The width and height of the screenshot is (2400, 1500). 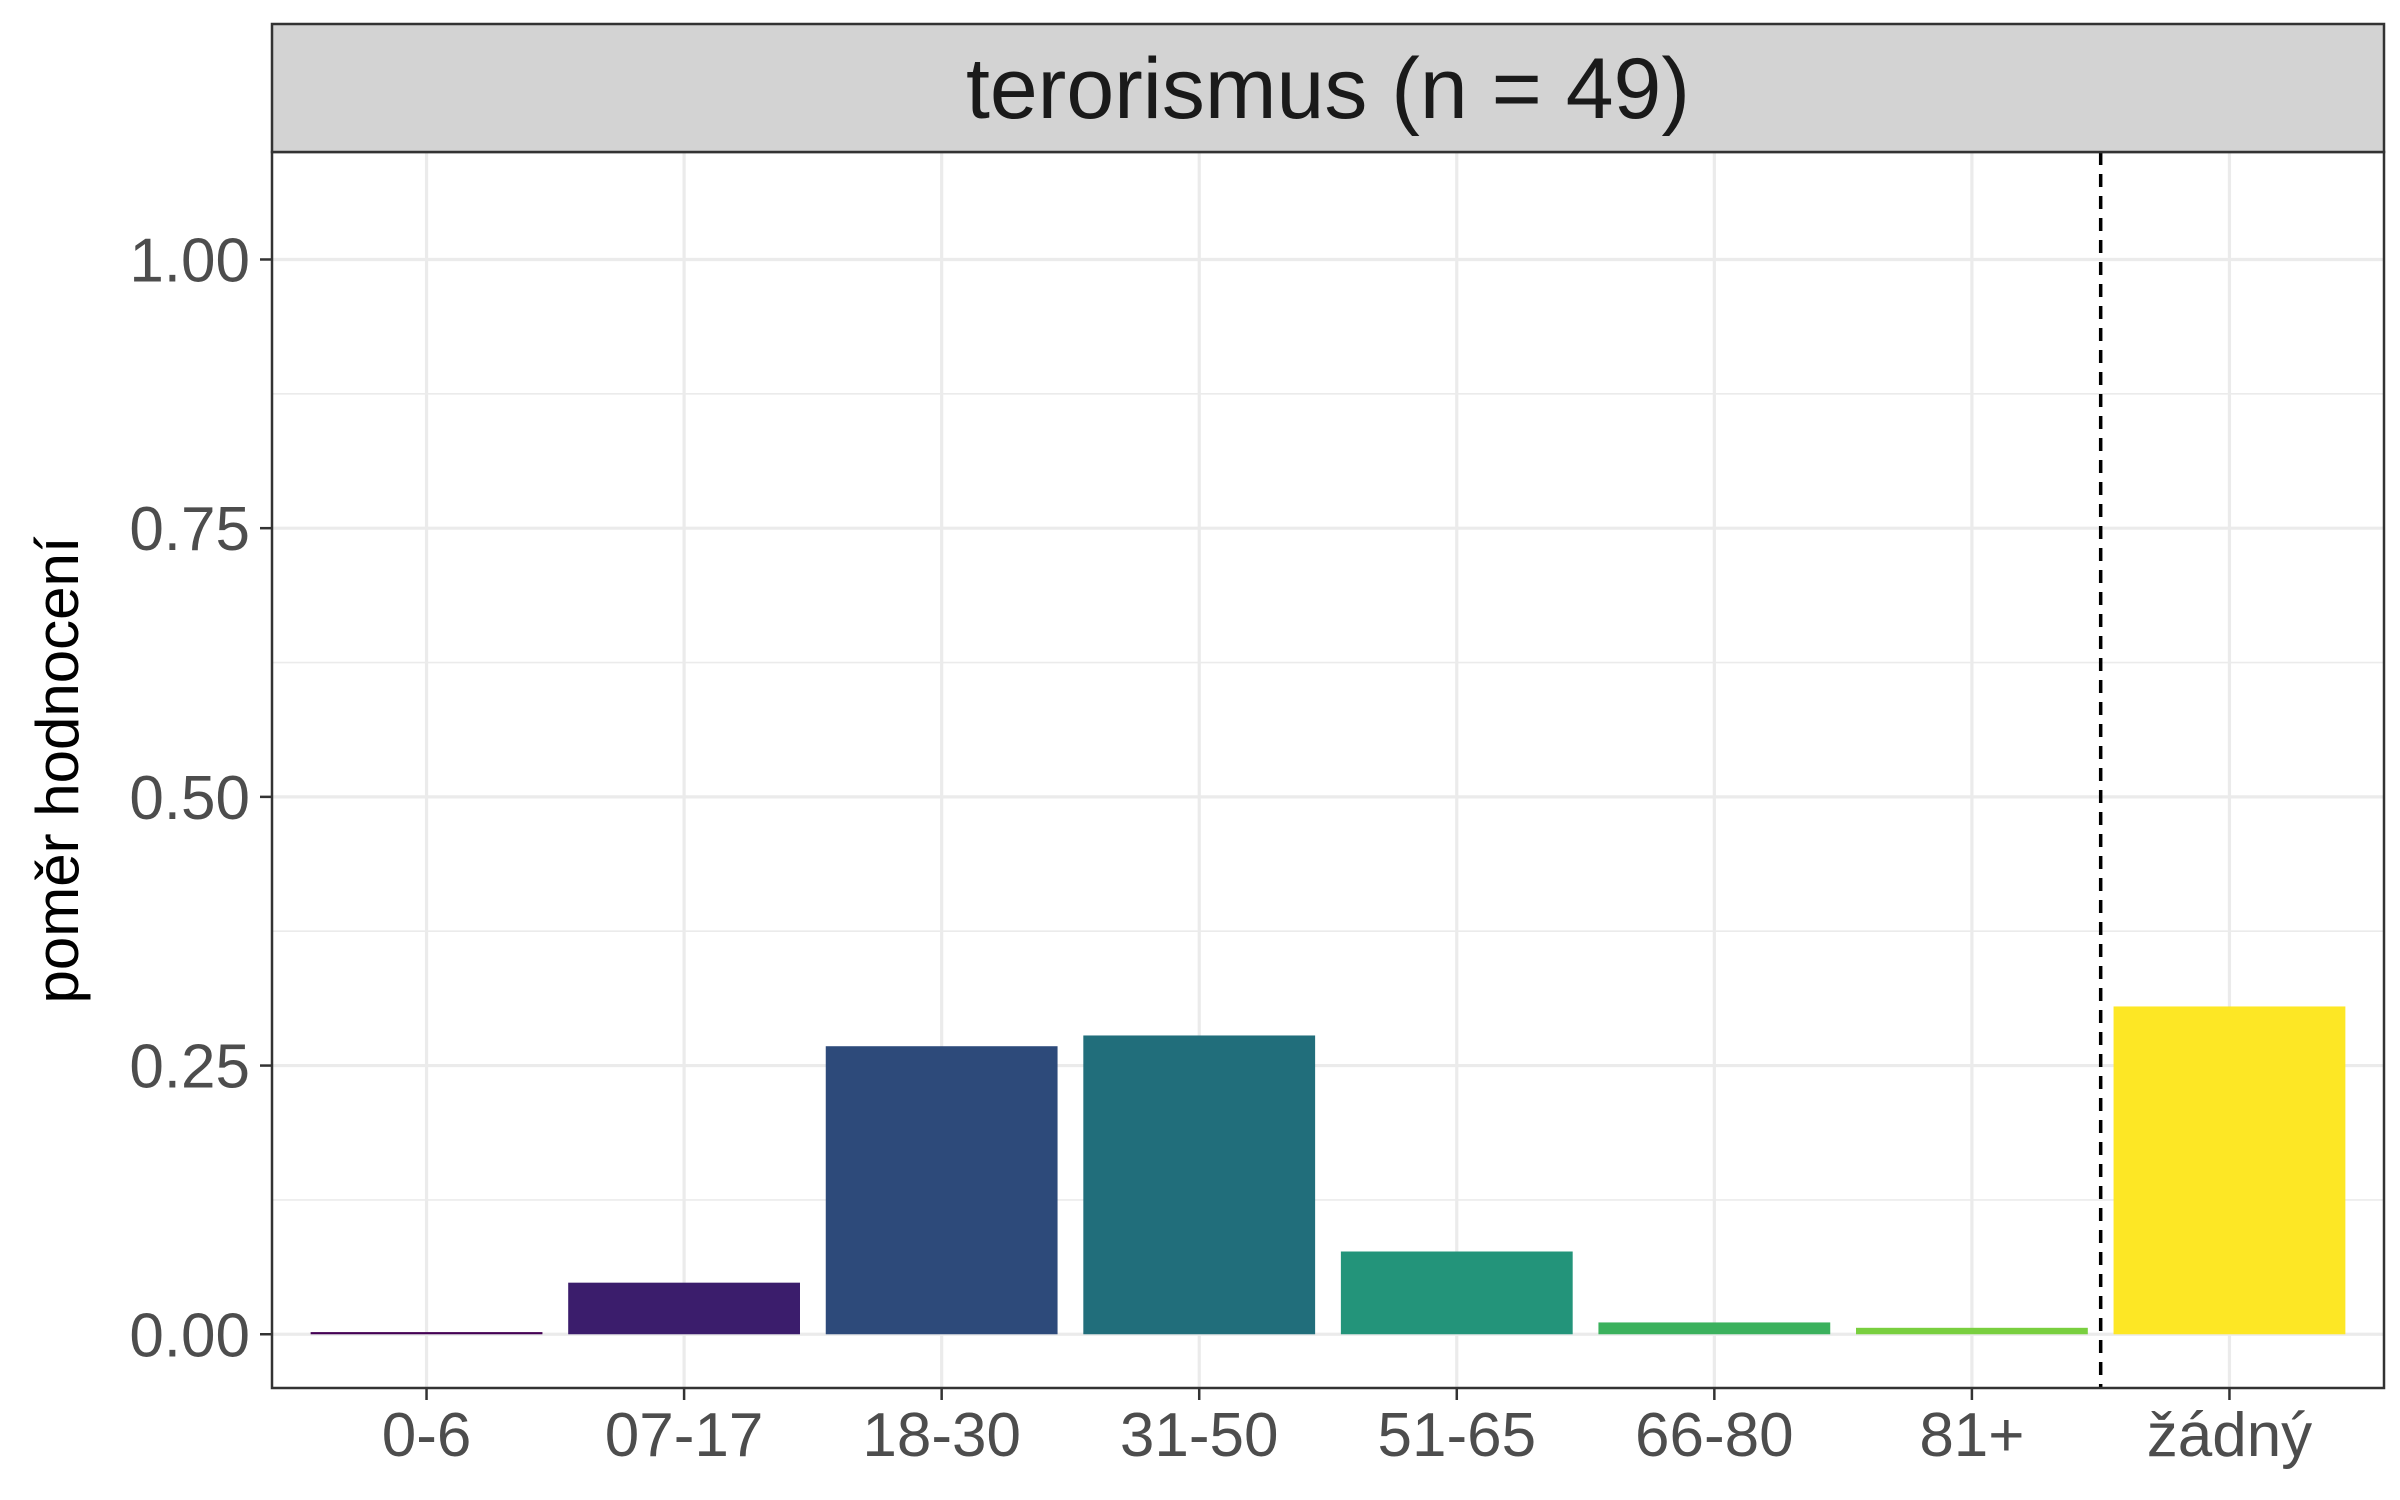 I want to click on y-axis: 0.00 0.25 0.50 0.75 1.00, so click(x=200, y=798).